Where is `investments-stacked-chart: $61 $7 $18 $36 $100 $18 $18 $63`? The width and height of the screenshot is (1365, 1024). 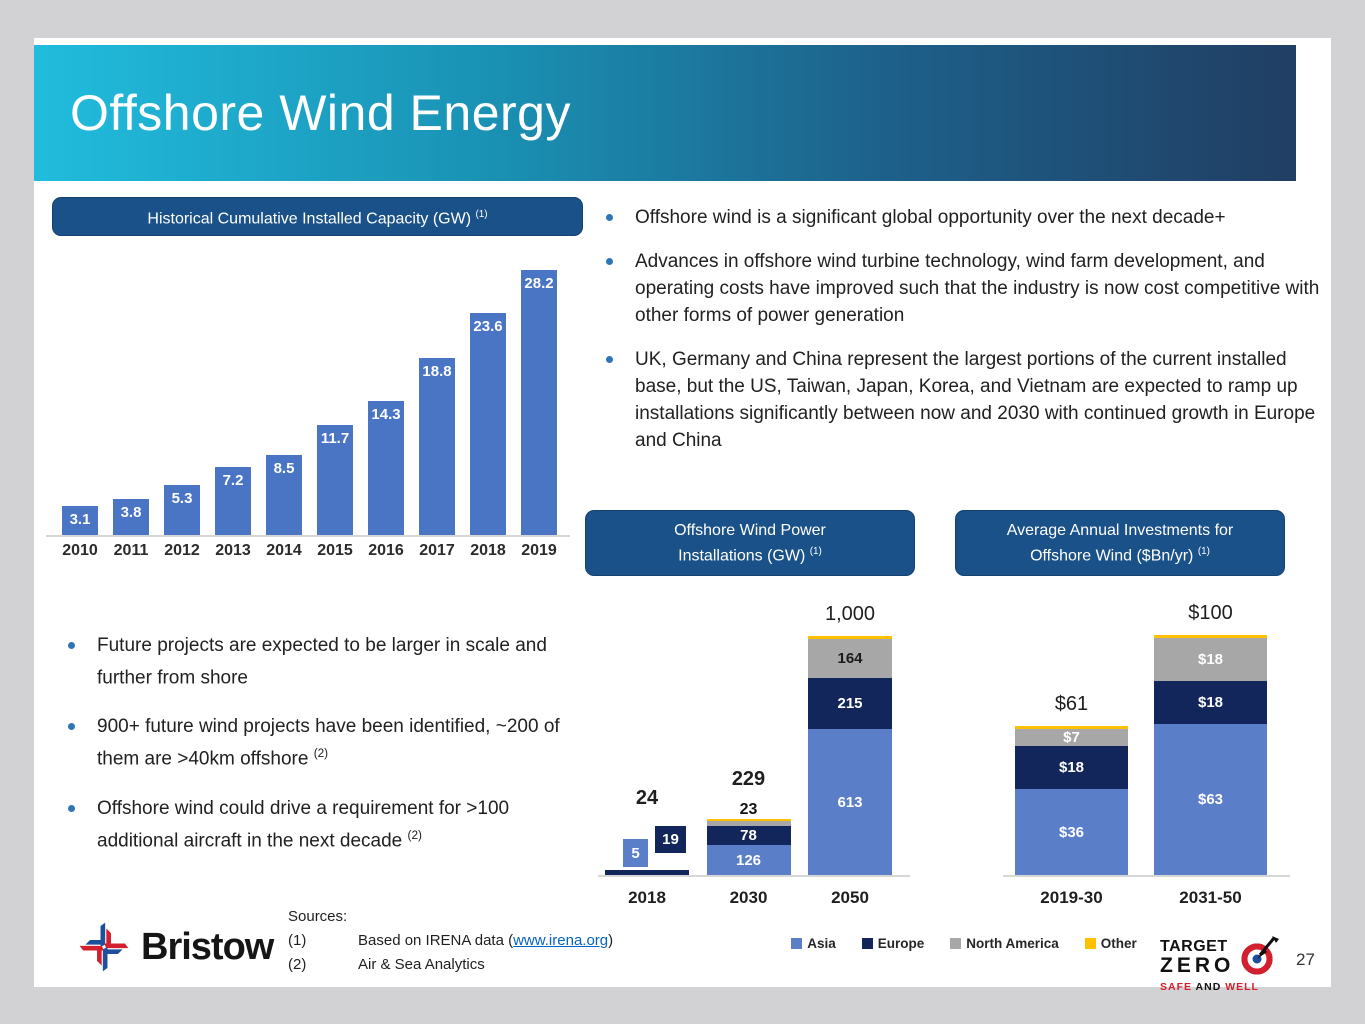
investments-stacked-chart: $61 $7 $18 $36 $100 $18 $18 $63 is located at coordinates (1141, 735).